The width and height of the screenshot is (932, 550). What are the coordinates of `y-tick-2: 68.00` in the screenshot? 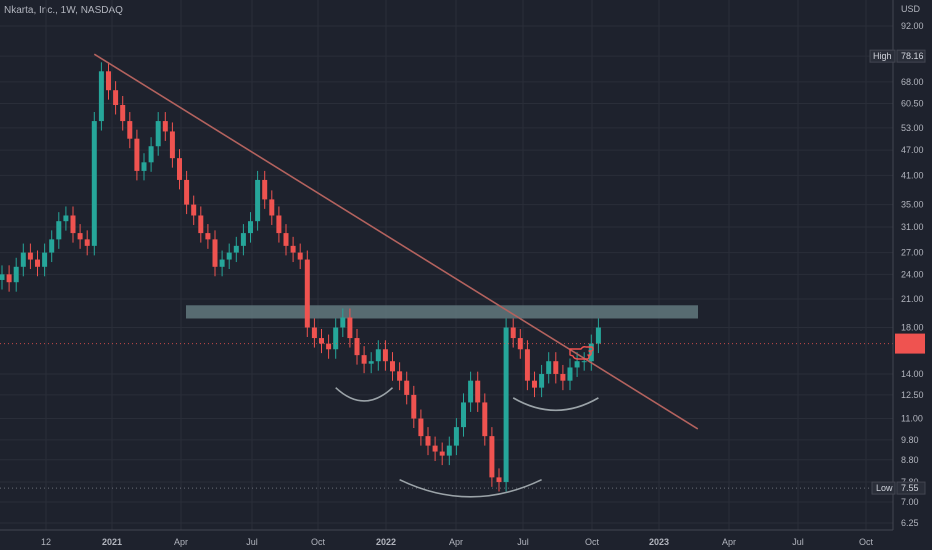 It's located at (912, 82).